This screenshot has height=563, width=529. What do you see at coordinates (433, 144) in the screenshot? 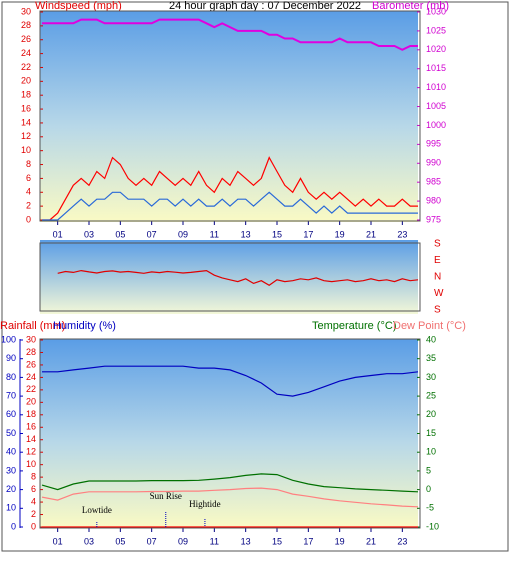
I see `y-tick-label: 995` at bounding box center [433, 144].